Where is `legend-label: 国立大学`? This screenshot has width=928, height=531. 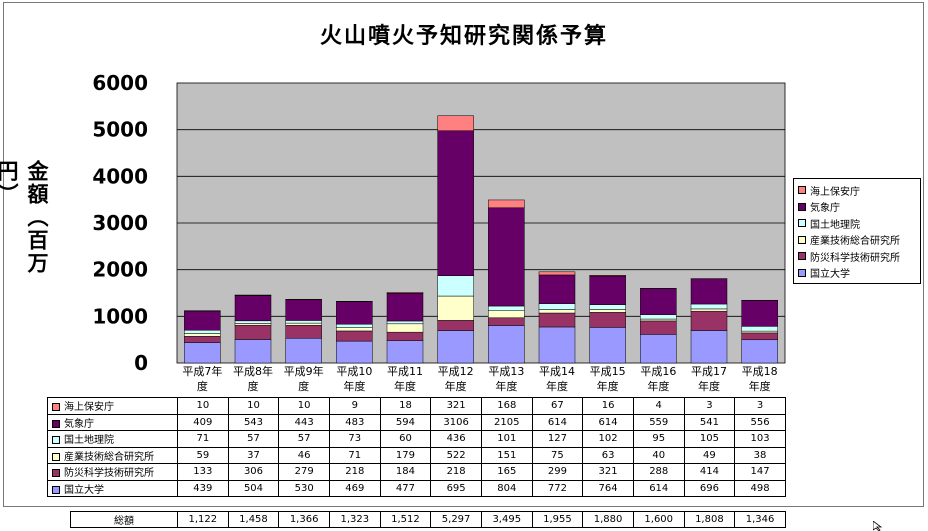
legend-label: 国立大学 is located at coordinates (830, 275).